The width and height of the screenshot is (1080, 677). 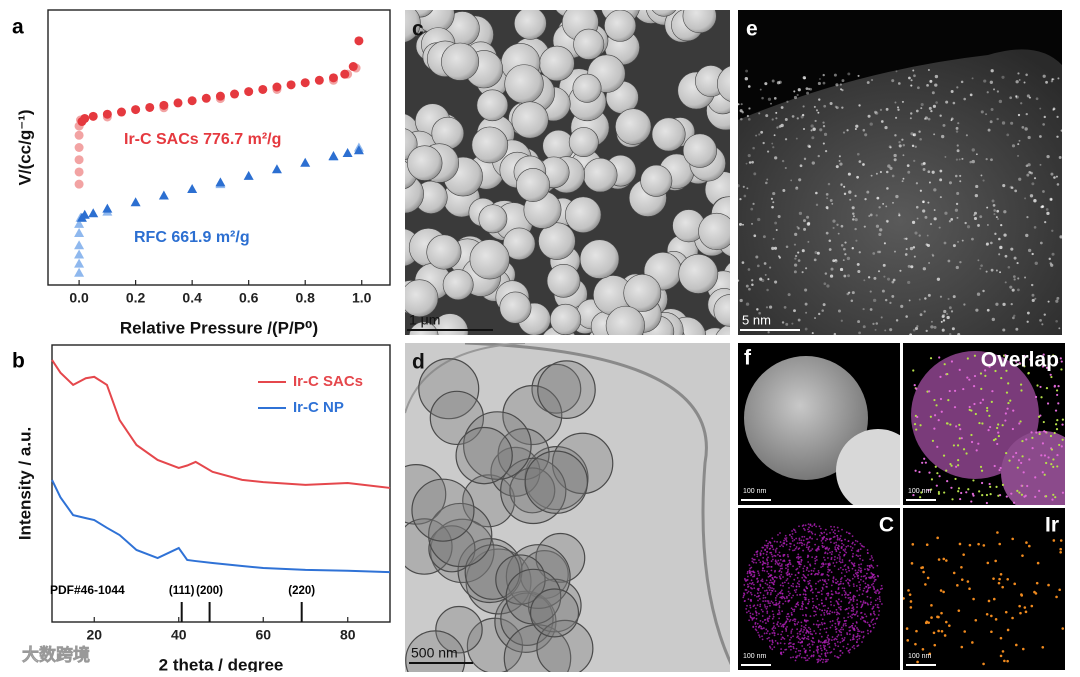 What do you see at coordinates (434, 653) in the screenshot?
I see `scale-bar-label: 500 nm` at bounding box center [434, 653].